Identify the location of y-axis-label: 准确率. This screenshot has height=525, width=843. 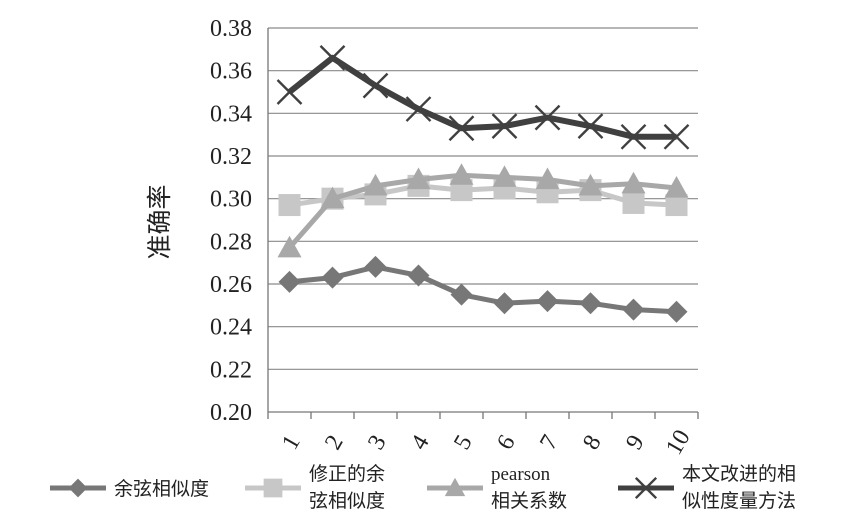
(159, 221).